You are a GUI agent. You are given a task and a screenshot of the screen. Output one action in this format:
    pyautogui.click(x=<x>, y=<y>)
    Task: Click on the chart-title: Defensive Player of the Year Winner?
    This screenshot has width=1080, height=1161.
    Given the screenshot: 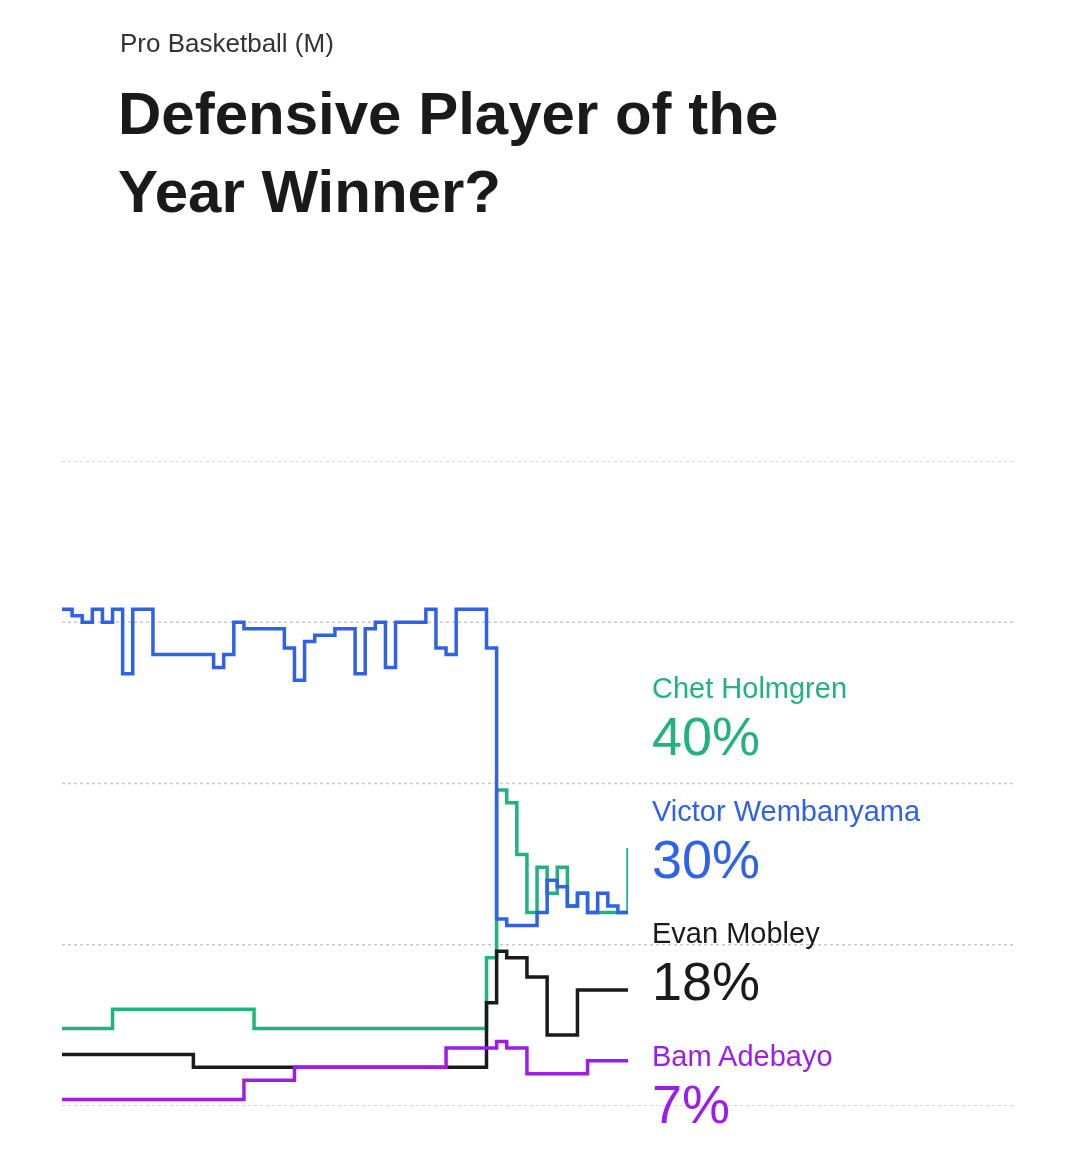 What is the action you would take?
    pyautogui.click(x=448, y=152)
    